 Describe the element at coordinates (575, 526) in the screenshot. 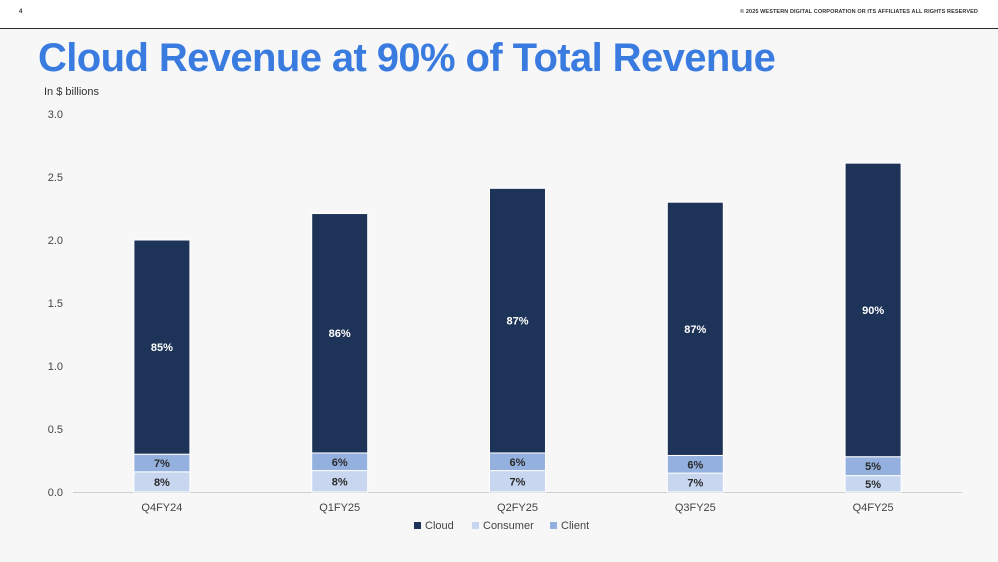

I see `legend-label-client: Client` at that location.